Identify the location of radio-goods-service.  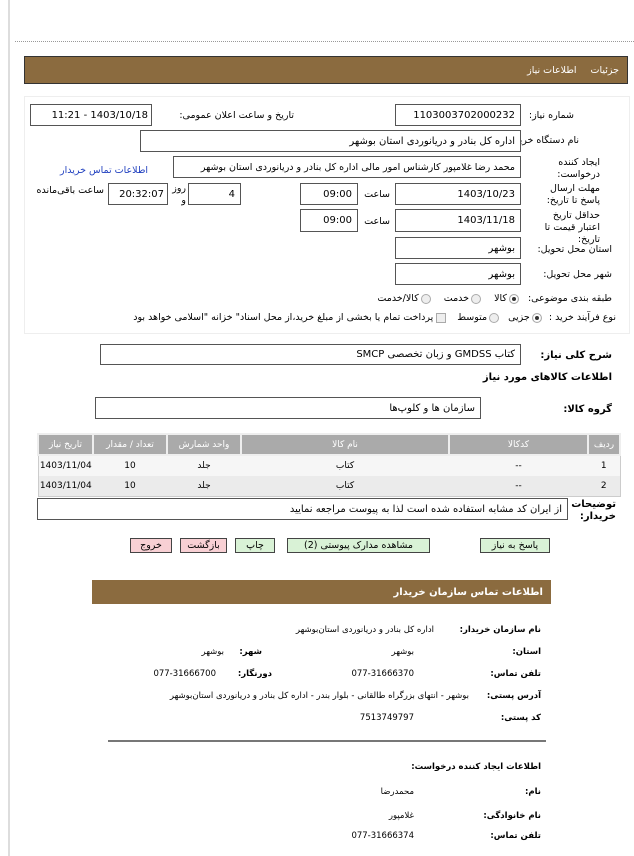
(425, 298).